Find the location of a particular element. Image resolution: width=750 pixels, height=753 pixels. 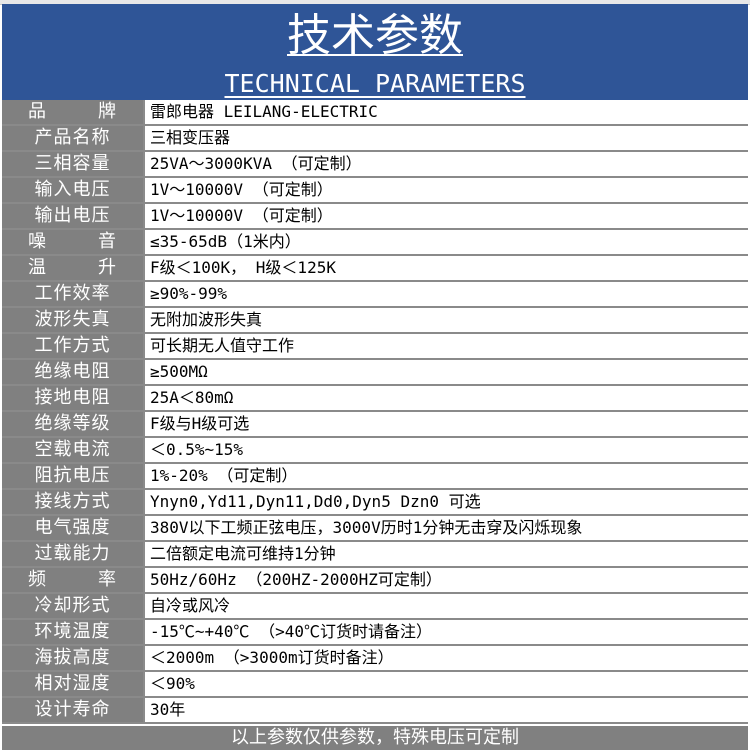

row-value: -15℃~+40℃ （>40℃订货时请备注） is located at coordinates (445, 632).